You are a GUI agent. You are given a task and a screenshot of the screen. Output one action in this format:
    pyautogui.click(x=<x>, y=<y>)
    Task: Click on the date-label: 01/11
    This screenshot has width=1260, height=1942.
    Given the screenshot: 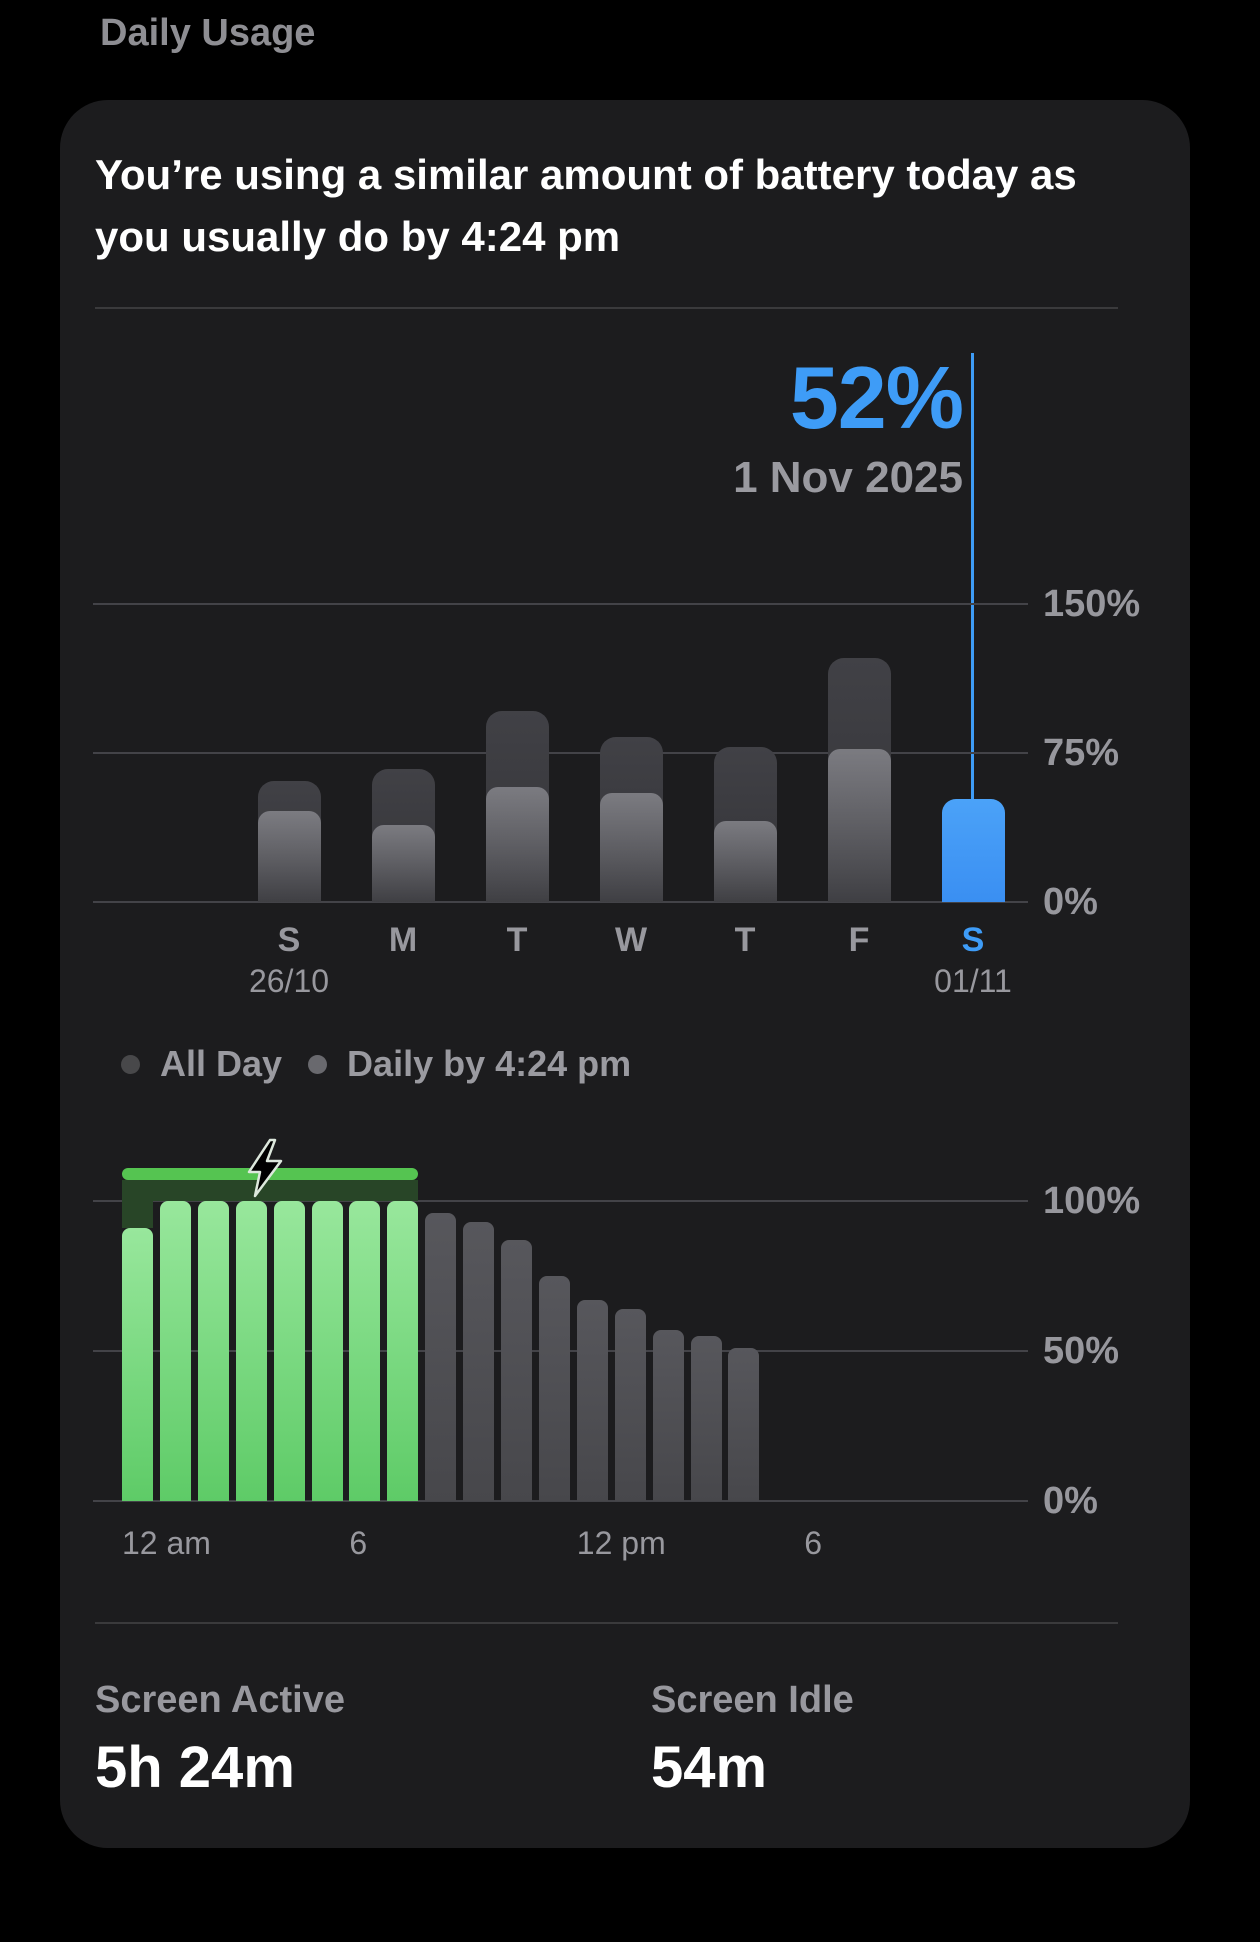 What is the action you would take?
    pyautogui.click(x=973, y=981)
    